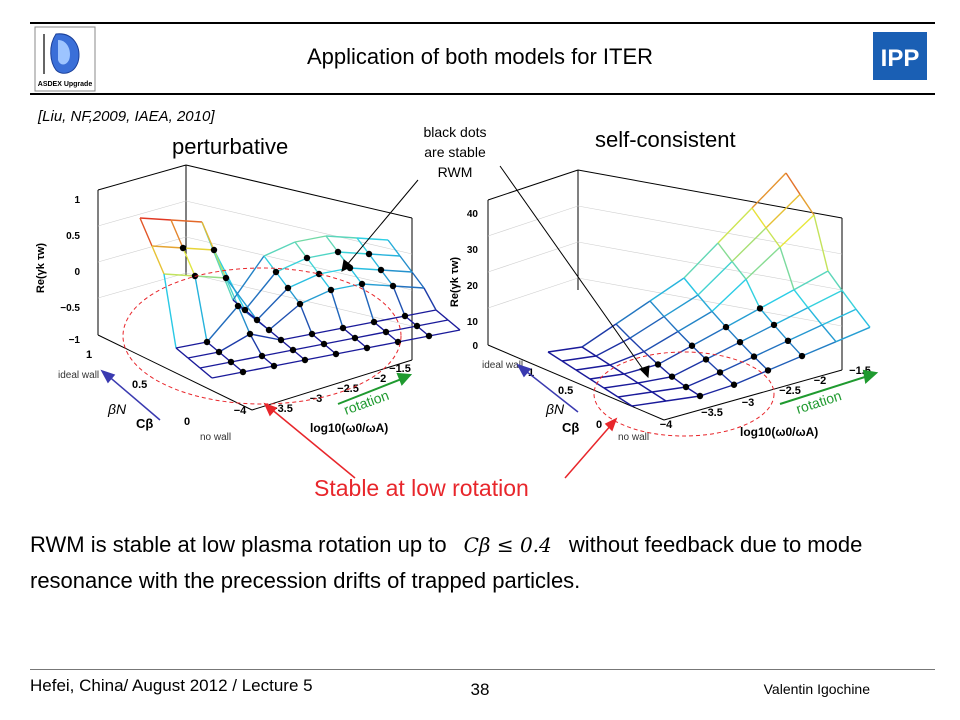  I want to click on right-c-tick-3: 0, so click(599, 425).